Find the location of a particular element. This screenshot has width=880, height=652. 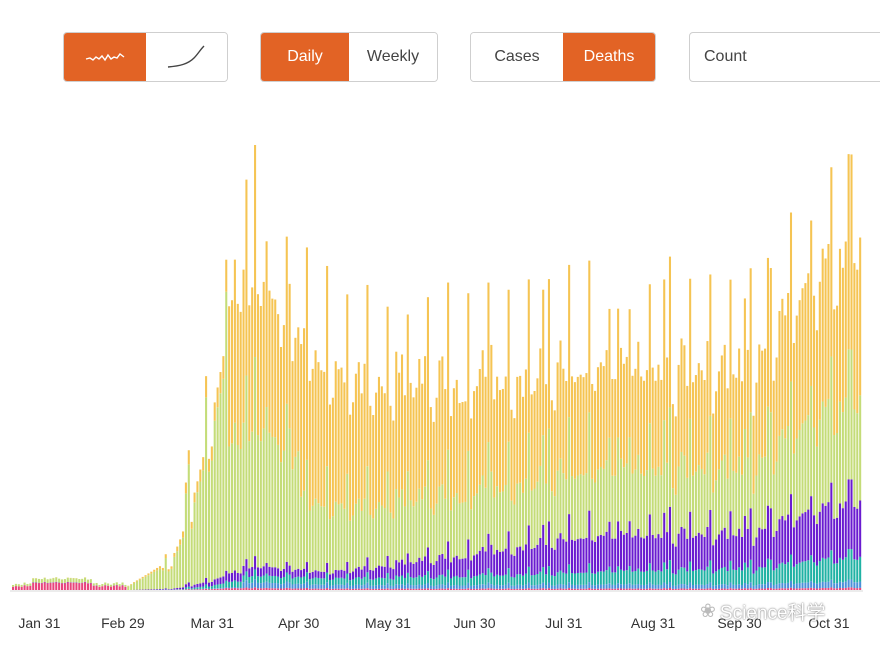

daily-button: Daily is located at coordinates (305, 57).